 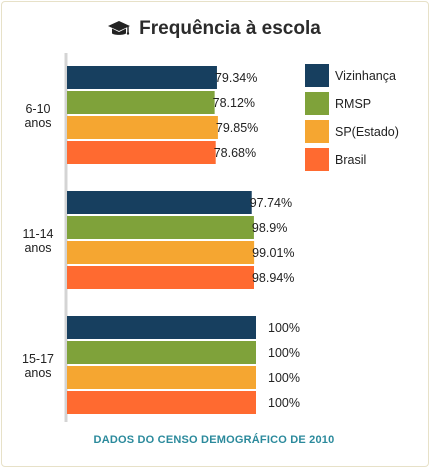 What do you see at coordinates (273, 278) in the screenshot?
I see `data-label-11-14-anos-brasil: 98.94%` at bounding box center [273, 278].